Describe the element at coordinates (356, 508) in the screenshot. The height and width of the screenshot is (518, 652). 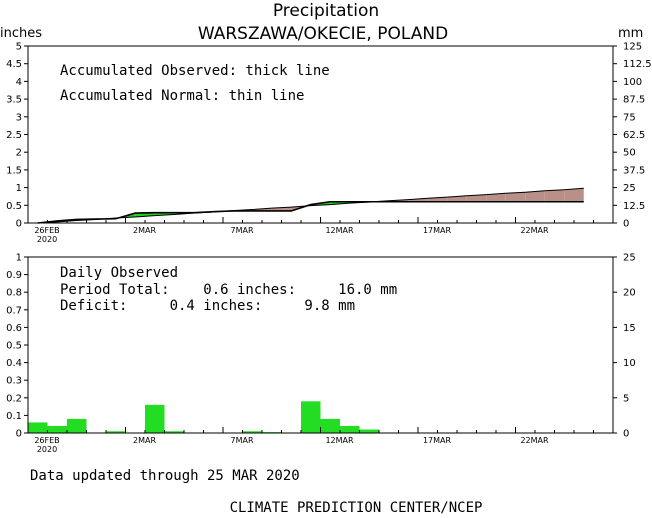
I see `credit-text: CLIMATE PREDICTION CENTER/NCEP` at that location.